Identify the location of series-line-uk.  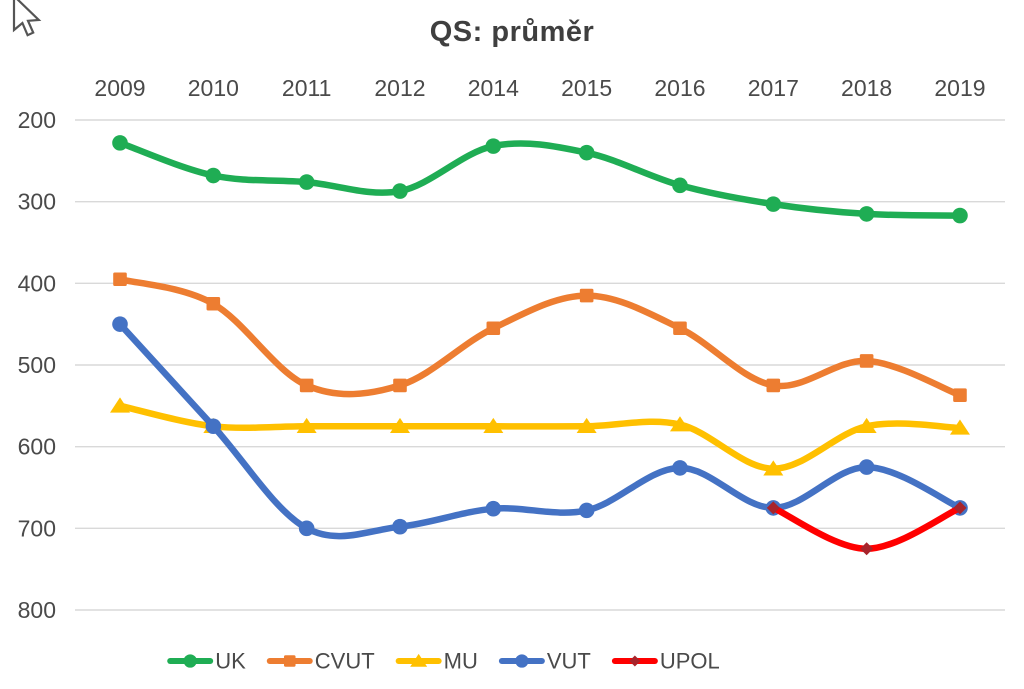
(540, 179).